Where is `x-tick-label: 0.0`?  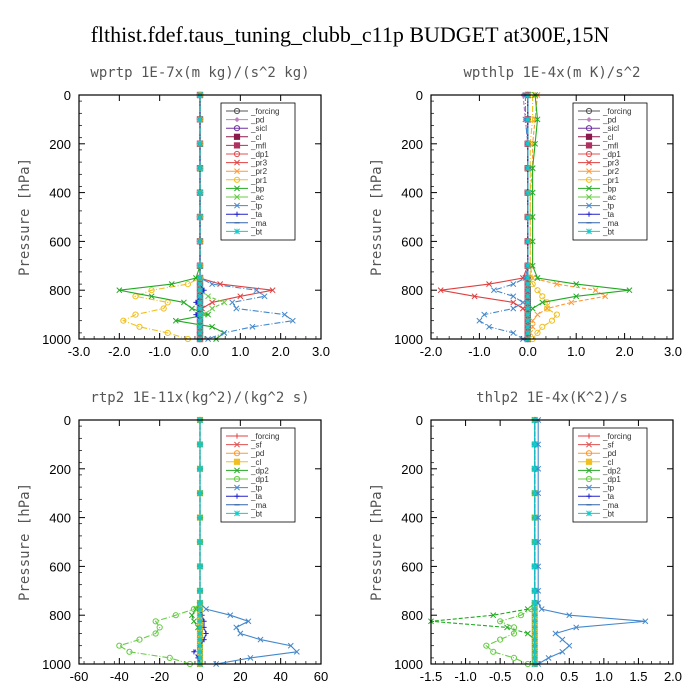 x-tick-label: 0.0 is located at coordinates (535, 676).